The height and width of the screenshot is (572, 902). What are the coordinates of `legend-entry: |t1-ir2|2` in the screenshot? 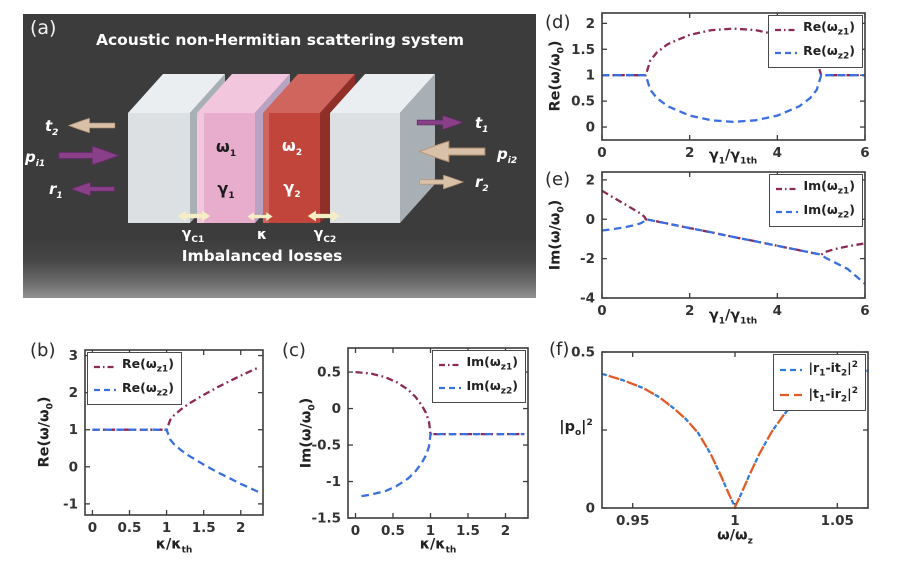 It's located at (818, 396).